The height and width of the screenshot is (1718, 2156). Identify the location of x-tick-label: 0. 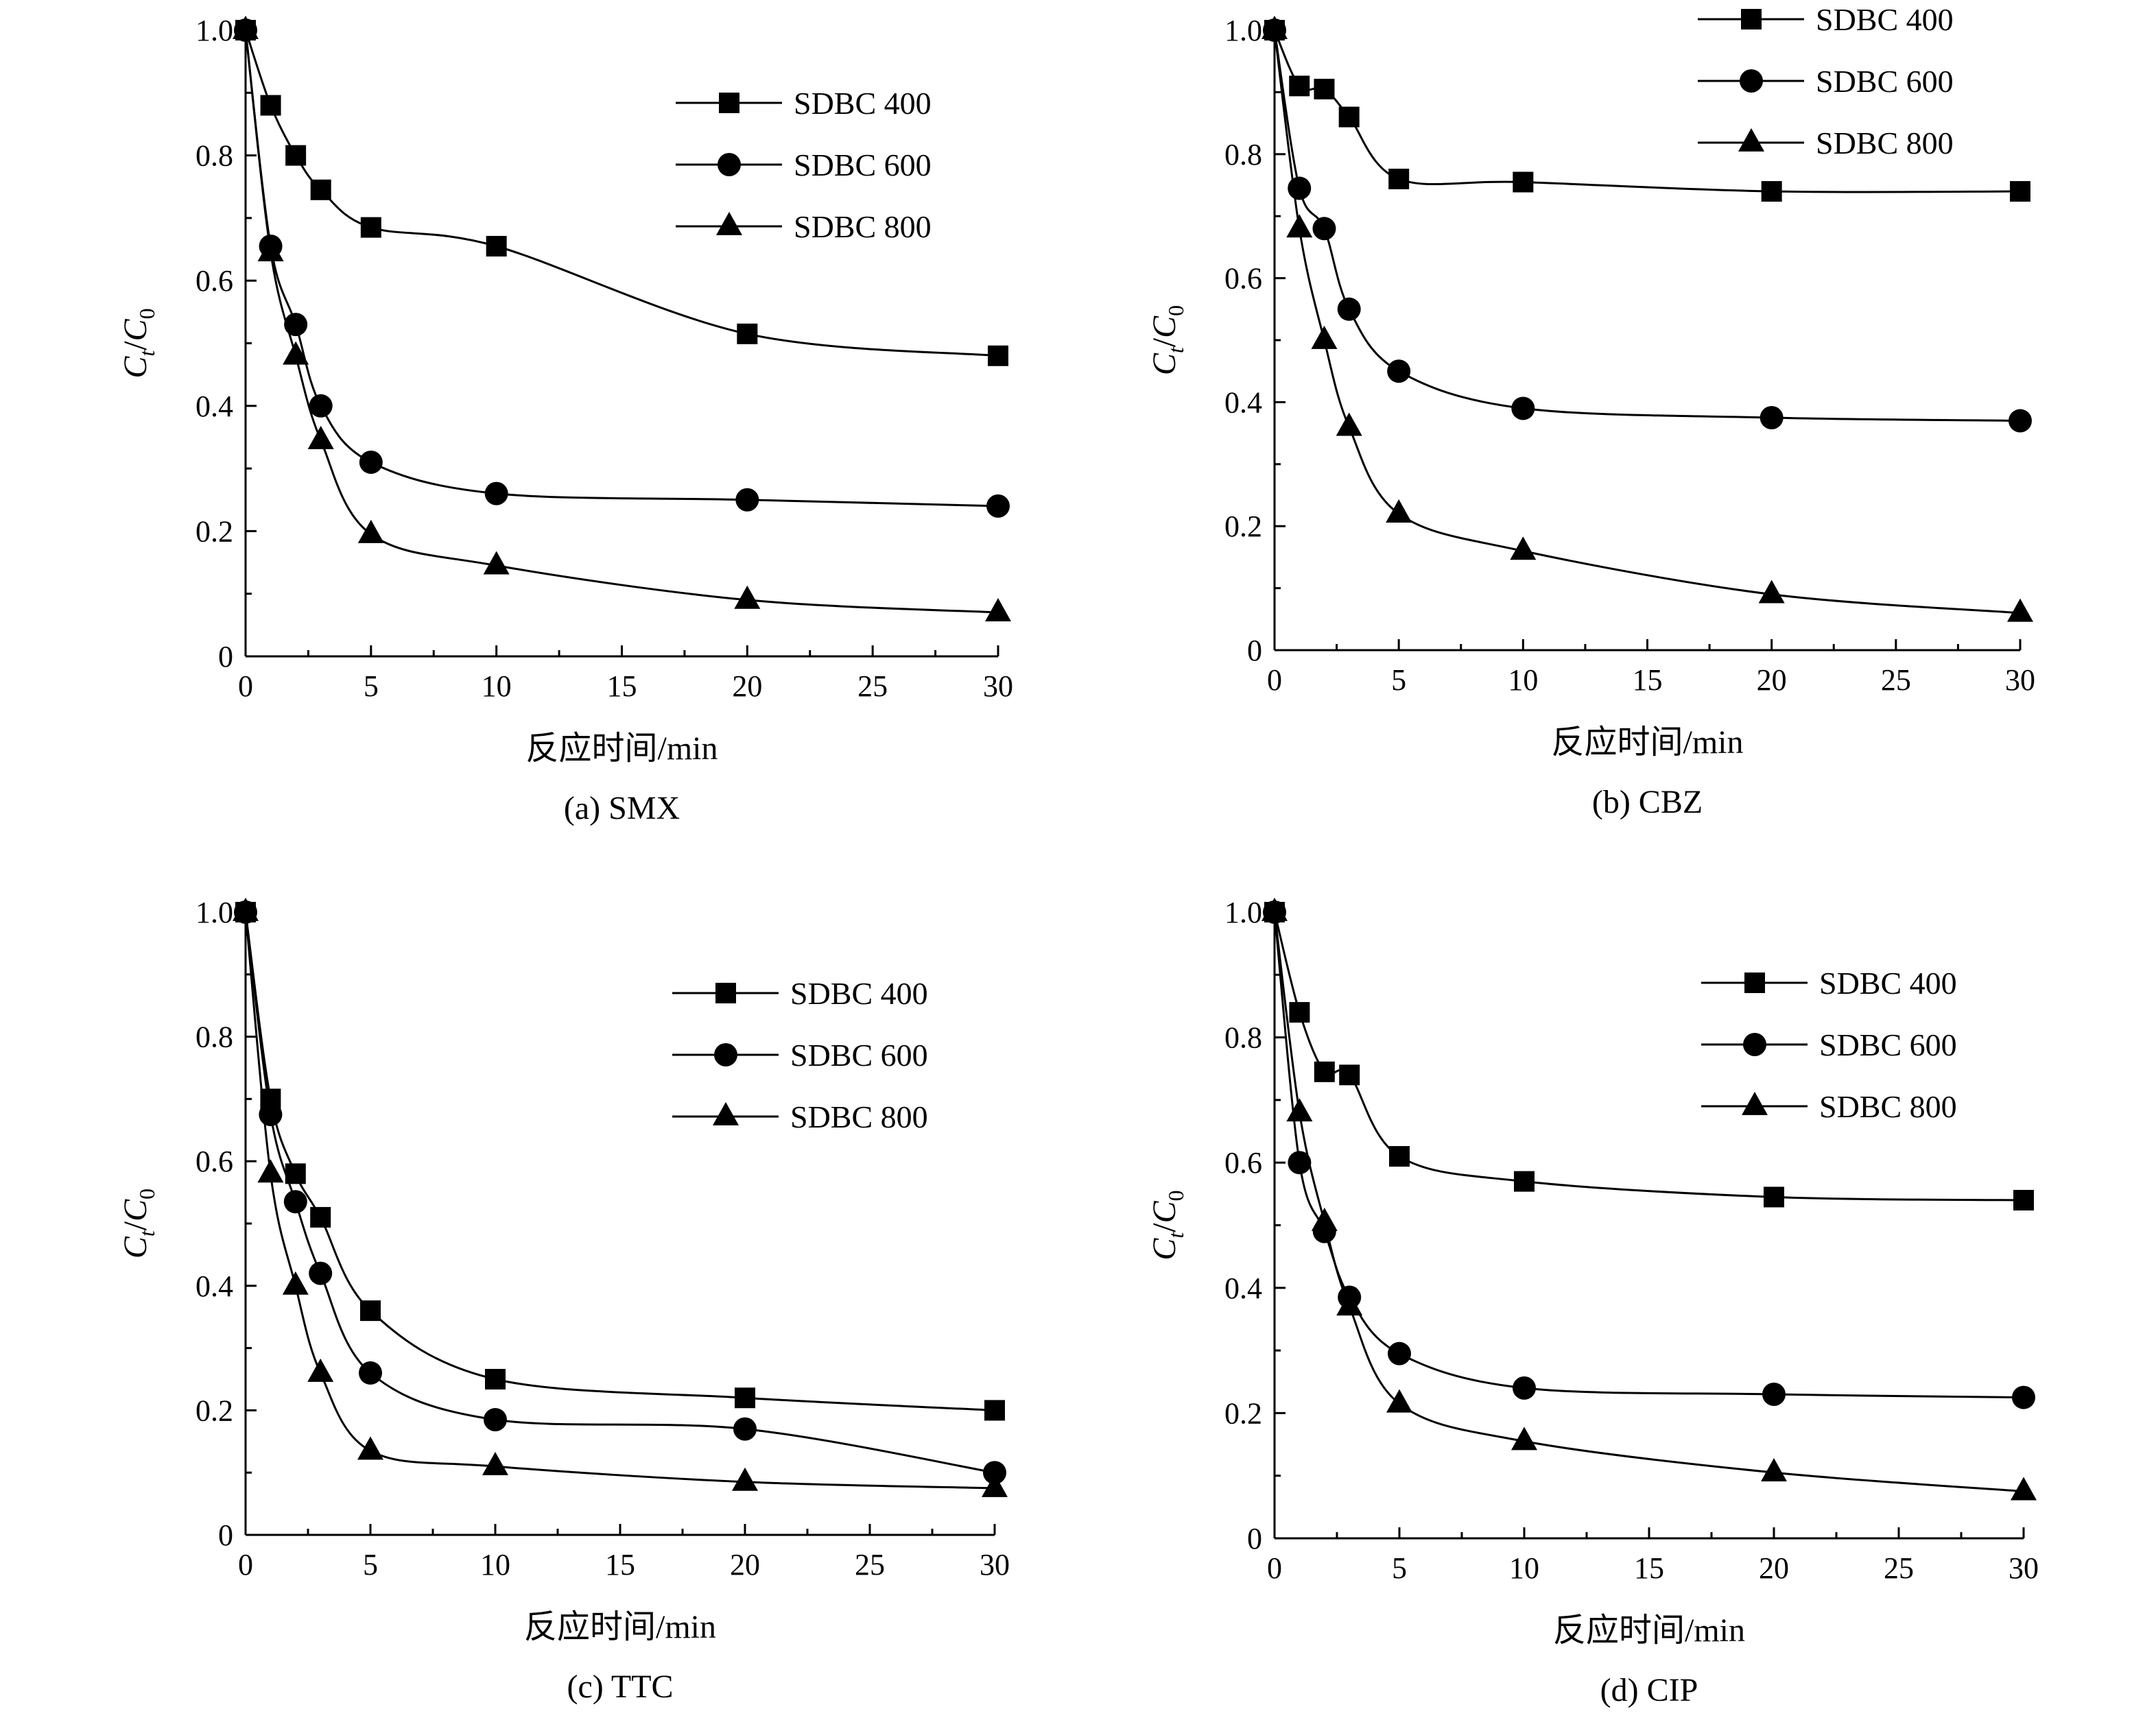
(246, 686).